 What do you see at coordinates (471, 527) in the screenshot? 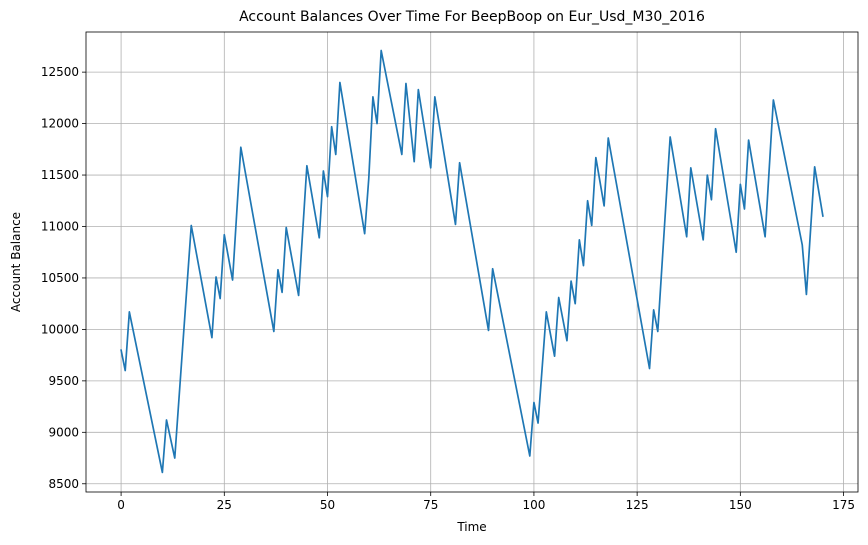
I see `x-axis-label: Time` at bounding box center [471, 527].